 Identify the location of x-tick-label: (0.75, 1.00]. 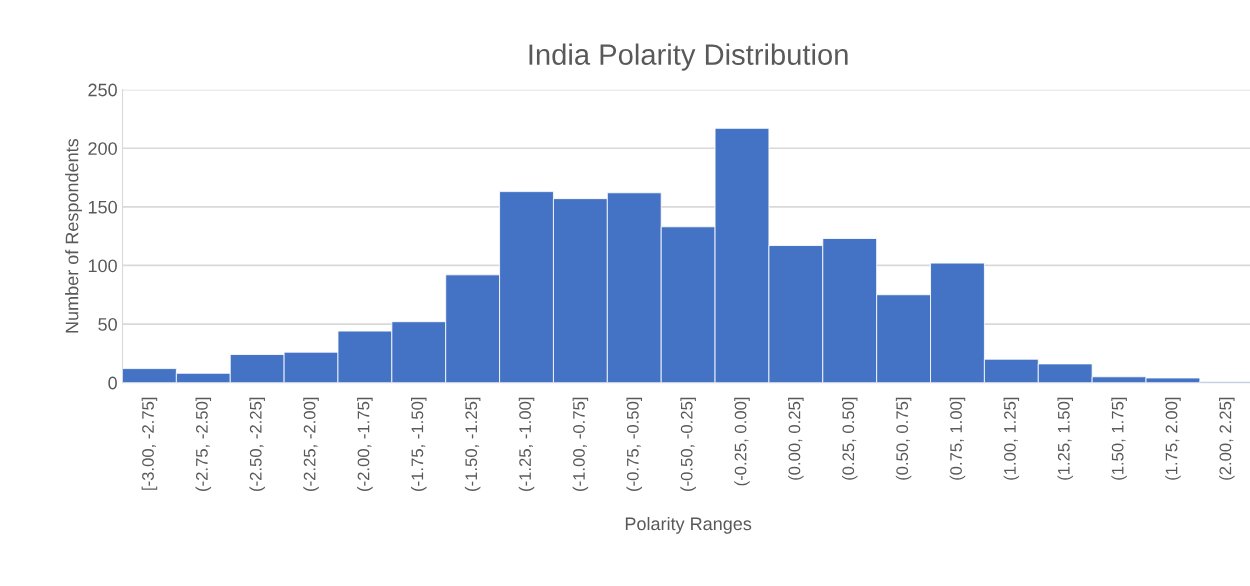
(957, 438).